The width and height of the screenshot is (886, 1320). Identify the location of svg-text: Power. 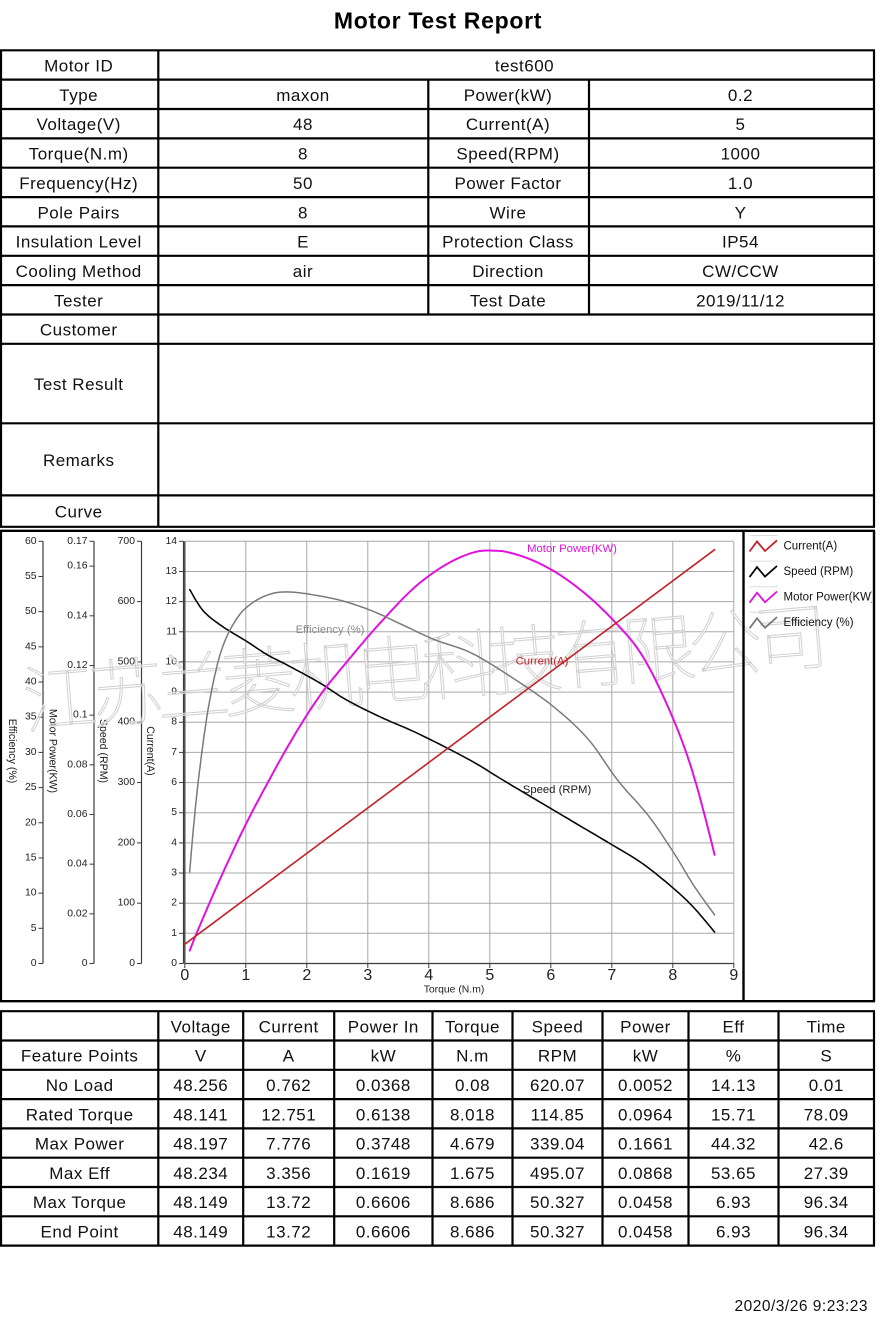
(645, 1026).